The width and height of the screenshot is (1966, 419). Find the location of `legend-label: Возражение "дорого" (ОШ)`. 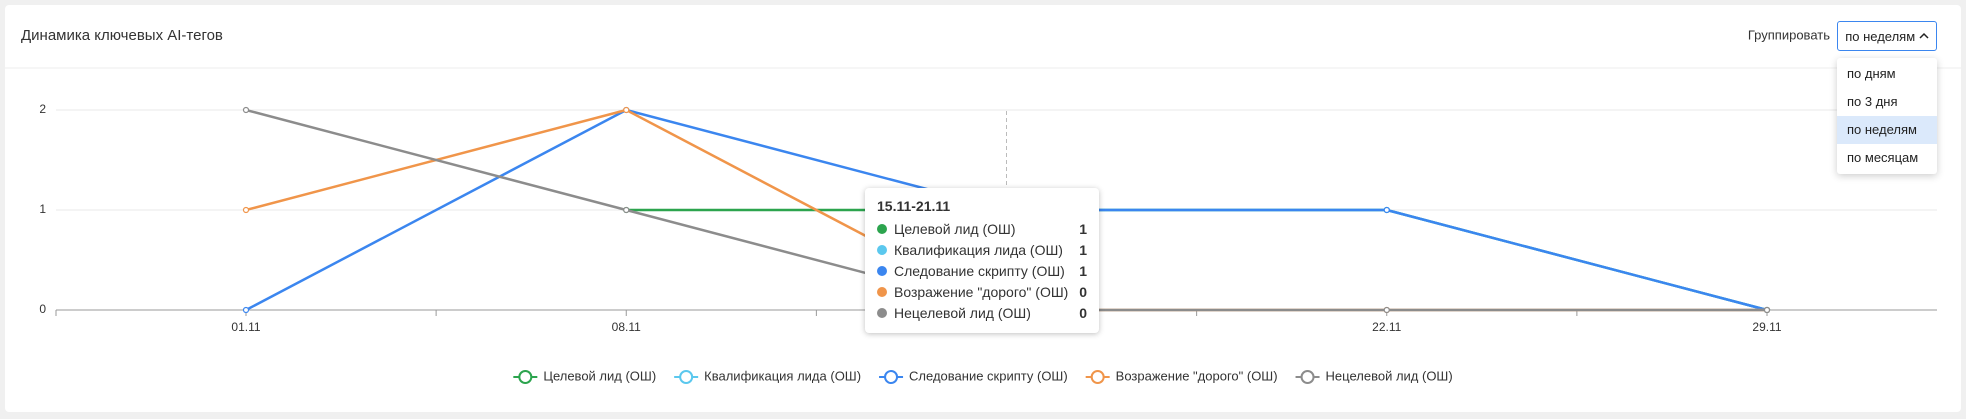

legend-label: Возражение "дорого" (ОШ) is located at coordinates (1197, 375).